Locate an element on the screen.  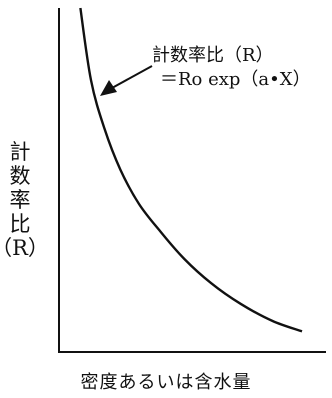
arrow-shaft is located at coordinates (132, 77).